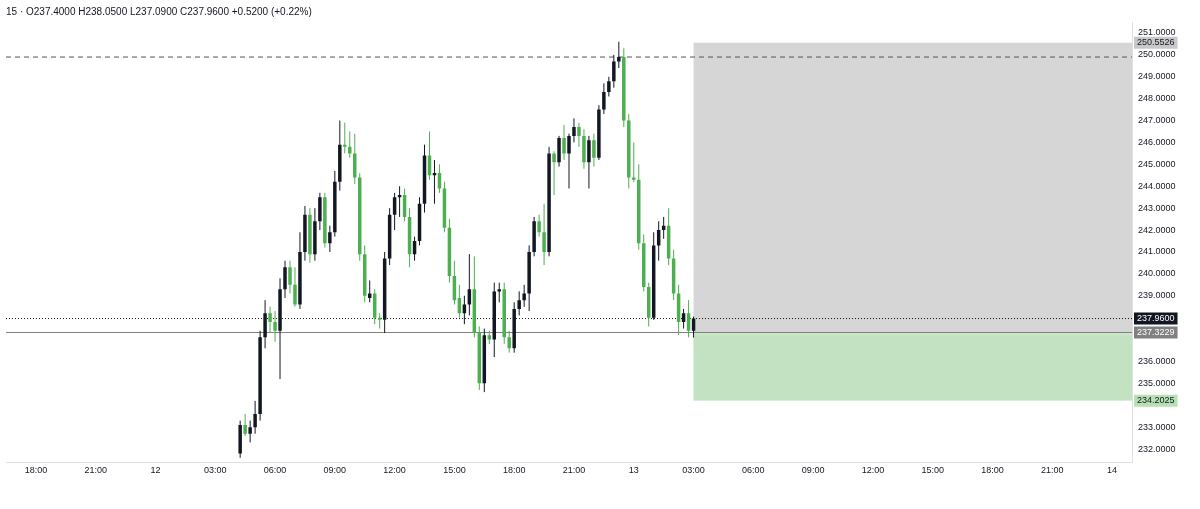 The image size is (1200, 509). What do you see at coordinates (1112, 470) in the screenshot?
I see `x-tick-label: 14` at bounding box center [1112, 470].